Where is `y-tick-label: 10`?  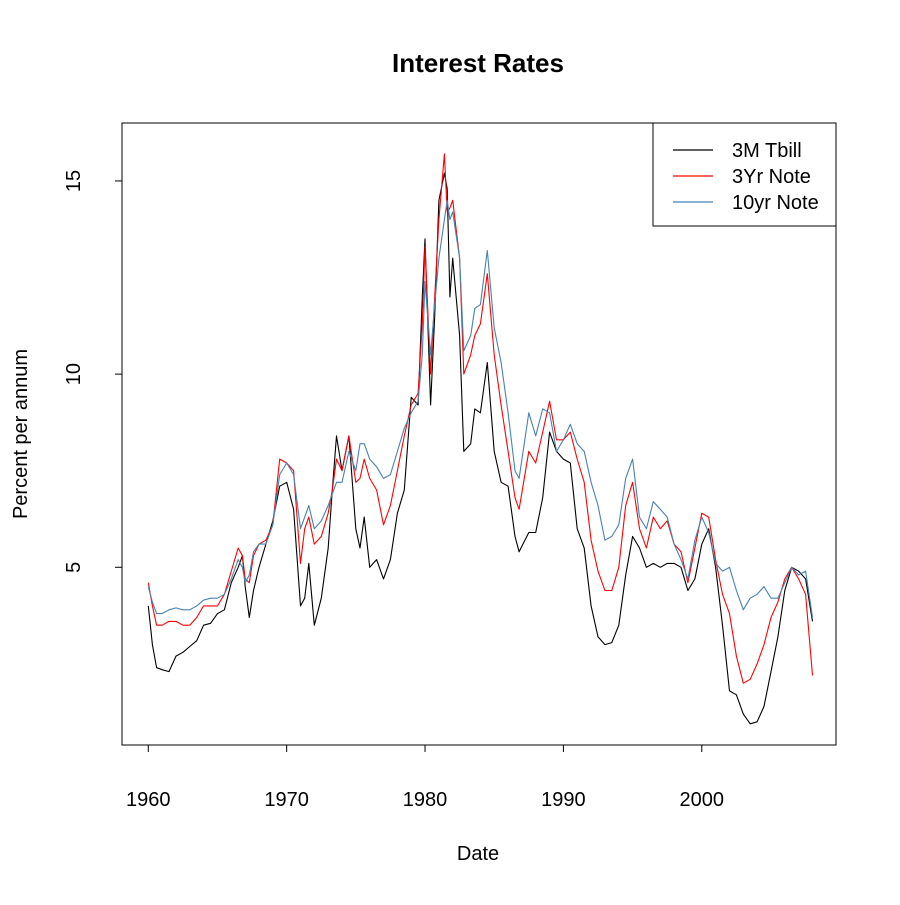 y-tick-label: 10 is located at coordinates (74, 374).